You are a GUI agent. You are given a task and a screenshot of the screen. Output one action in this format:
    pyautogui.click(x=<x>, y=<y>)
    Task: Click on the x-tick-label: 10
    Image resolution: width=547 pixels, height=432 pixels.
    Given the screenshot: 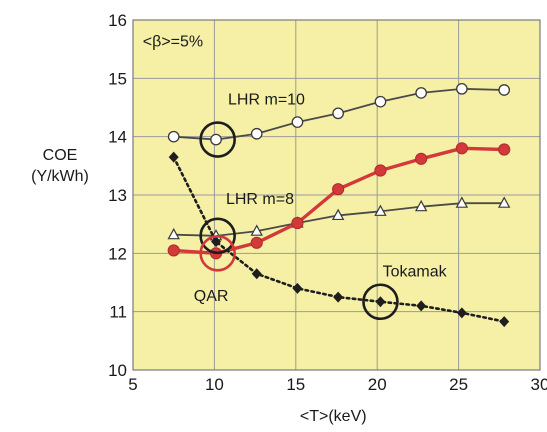 What is the action you would take?
    pyautogui.click(x=214, y=384)
    